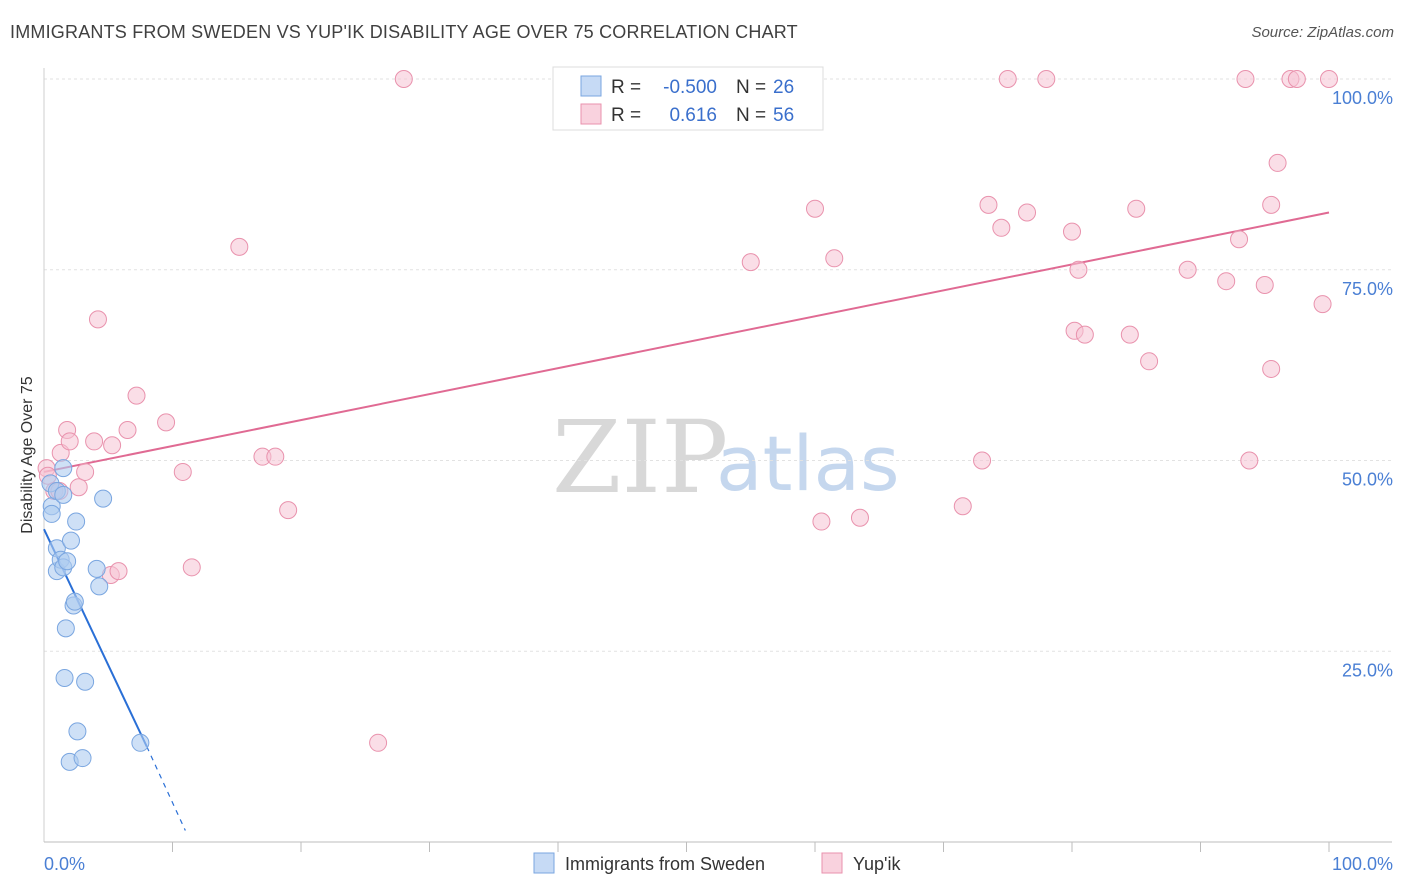  What do you see at coordinates (877, 864) in the screenshot?
I see `legend-label-yupik: Yup'ik` at bounding box center [877, 864].